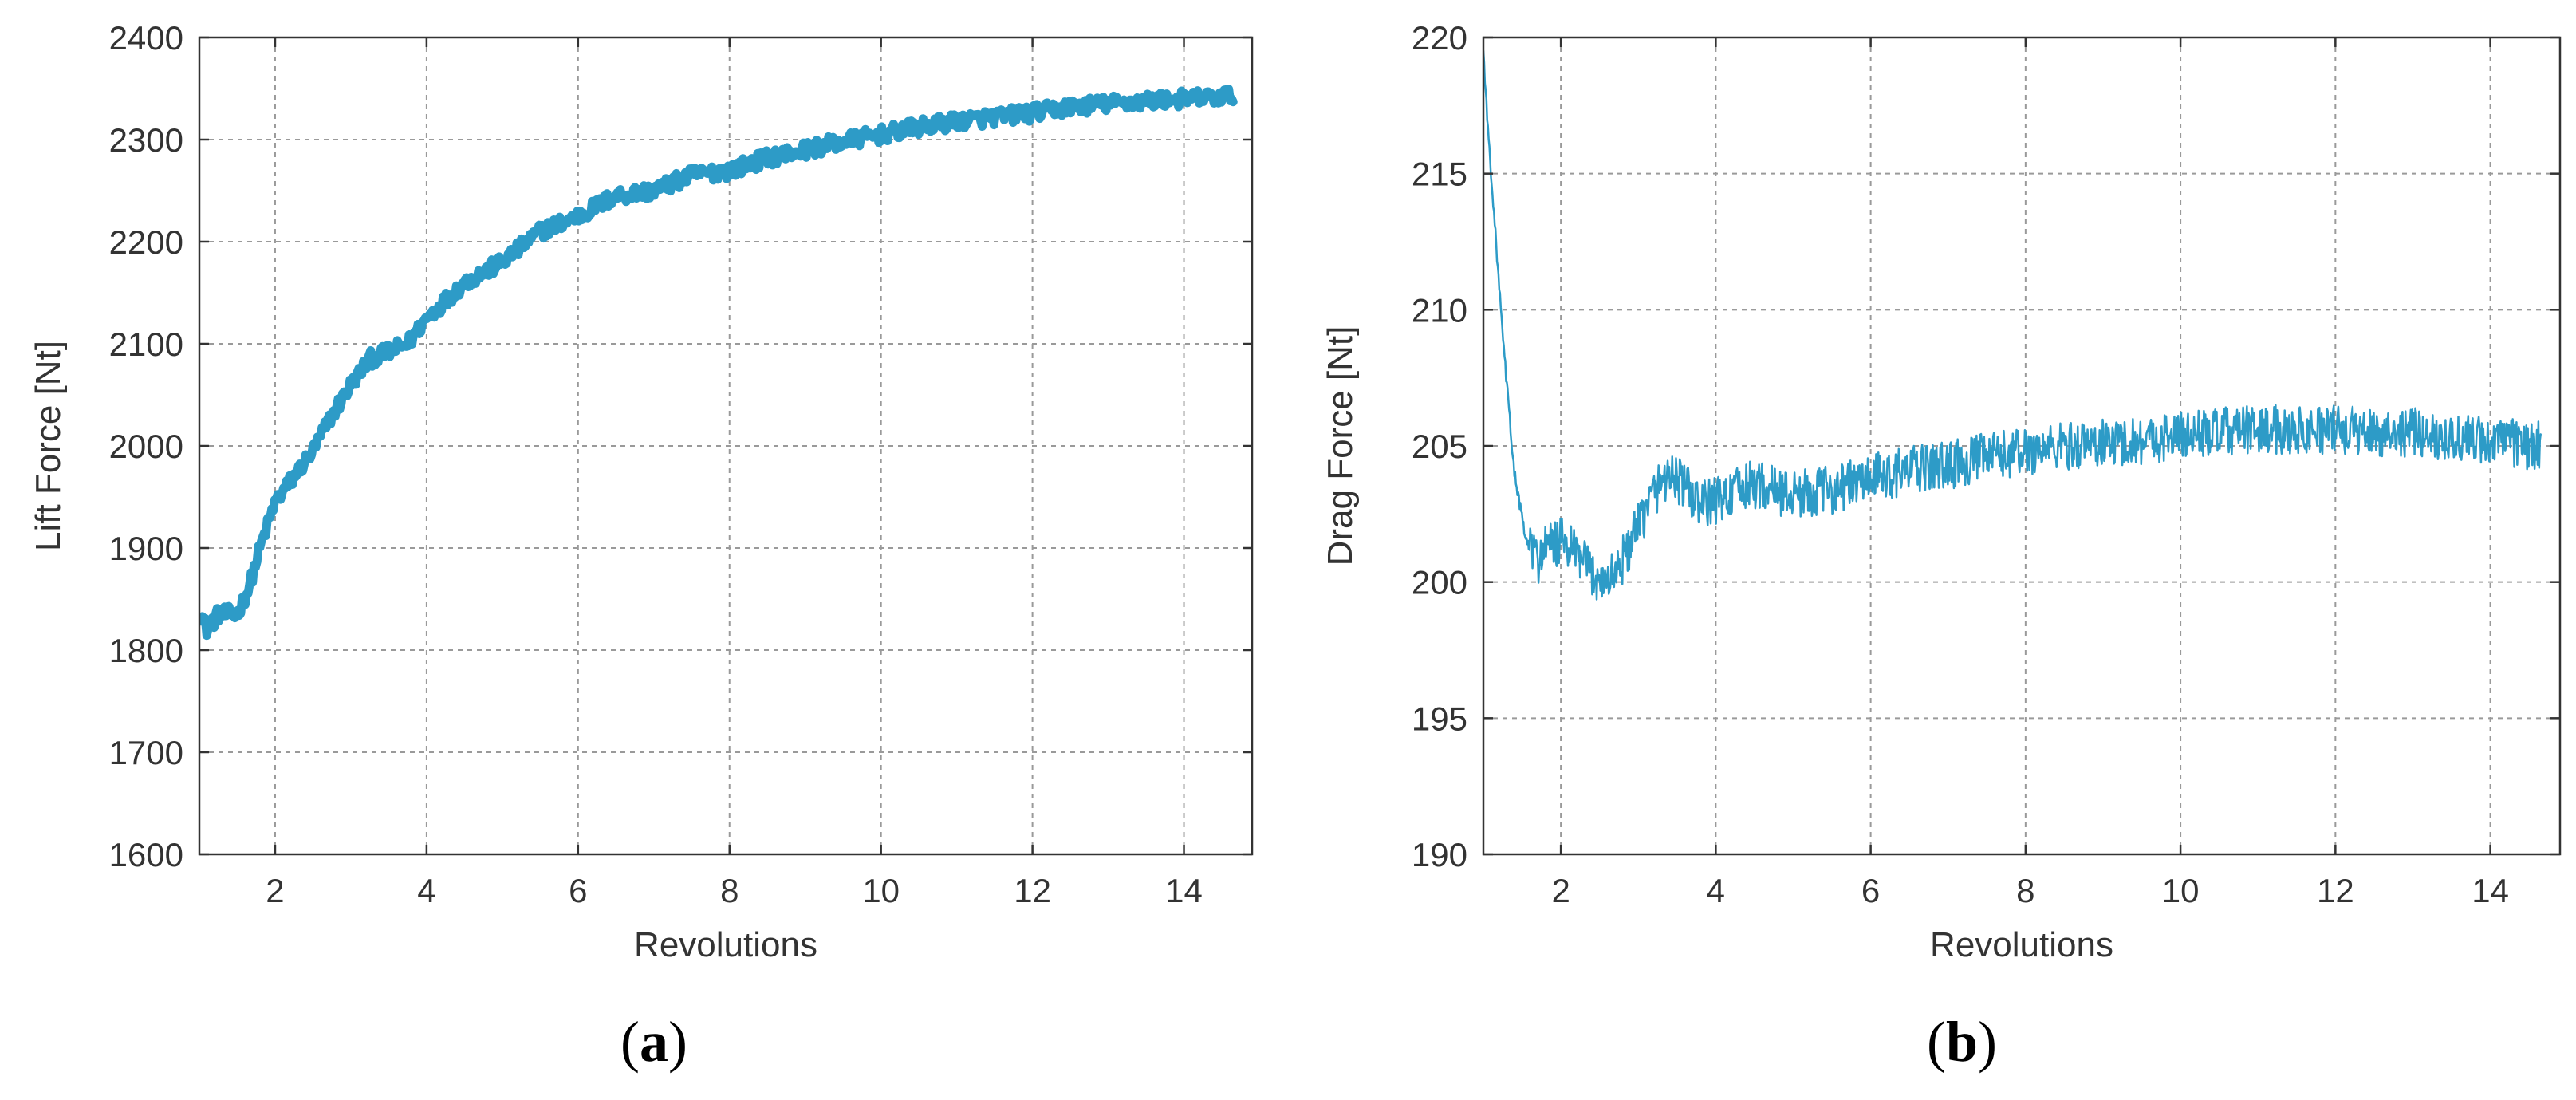 The image size is (2576, 1100). What do you see at coordinates (146, 752) in the screenshot?
I see `y-tick-label: 1700` at bounding box center [146, 752].